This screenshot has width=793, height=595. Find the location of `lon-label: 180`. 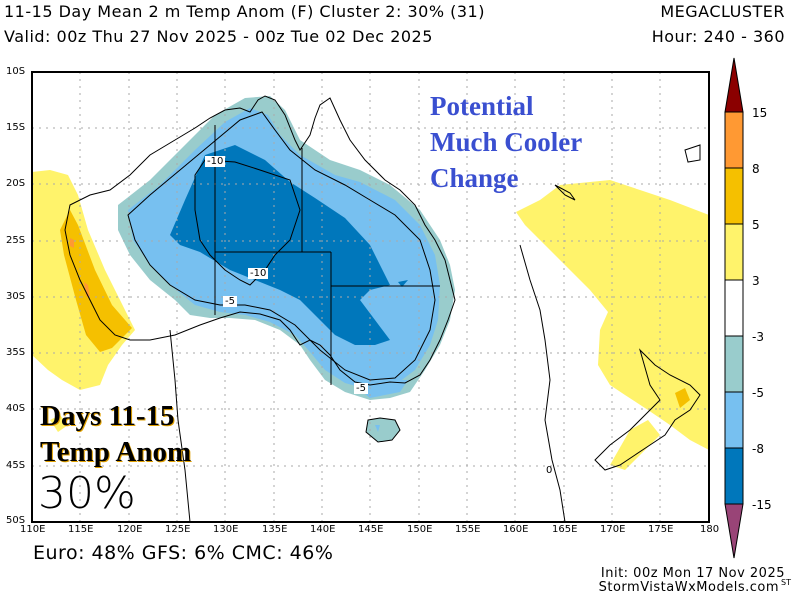

lon-label: 180 is located at coordinates (710, 529).